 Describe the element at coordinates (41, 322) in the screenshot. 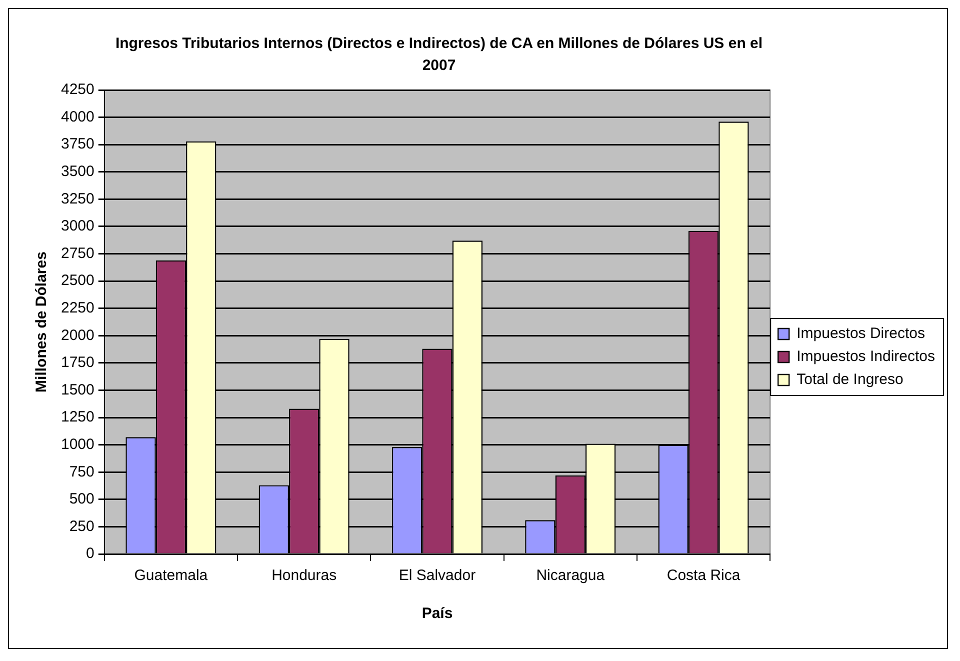

I see `y-axis-title: Millones de Dólares` at that location.